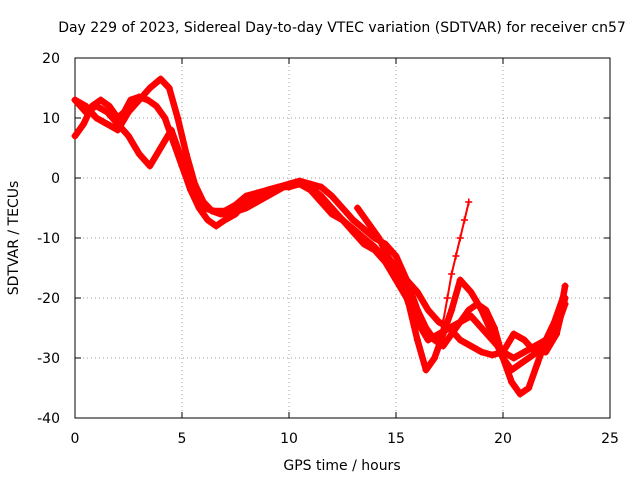 The height and width of the screenshot is (480, 640). Describe the element at coordinates (48, 299) in the screenshot. I see `y-tick-label: -20` at that location.